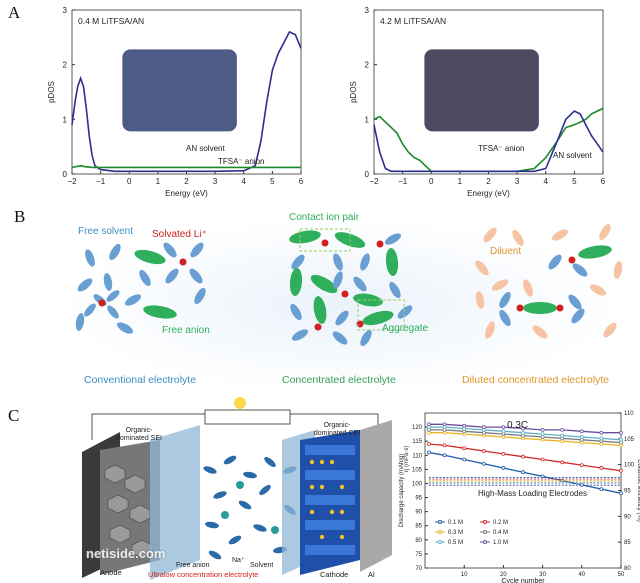 This screenshot has height=583, width=640. Describe the element at coordinates (139, 434) in the screenshot. I see `sei-label: Organic- dominated SEI` at that location.